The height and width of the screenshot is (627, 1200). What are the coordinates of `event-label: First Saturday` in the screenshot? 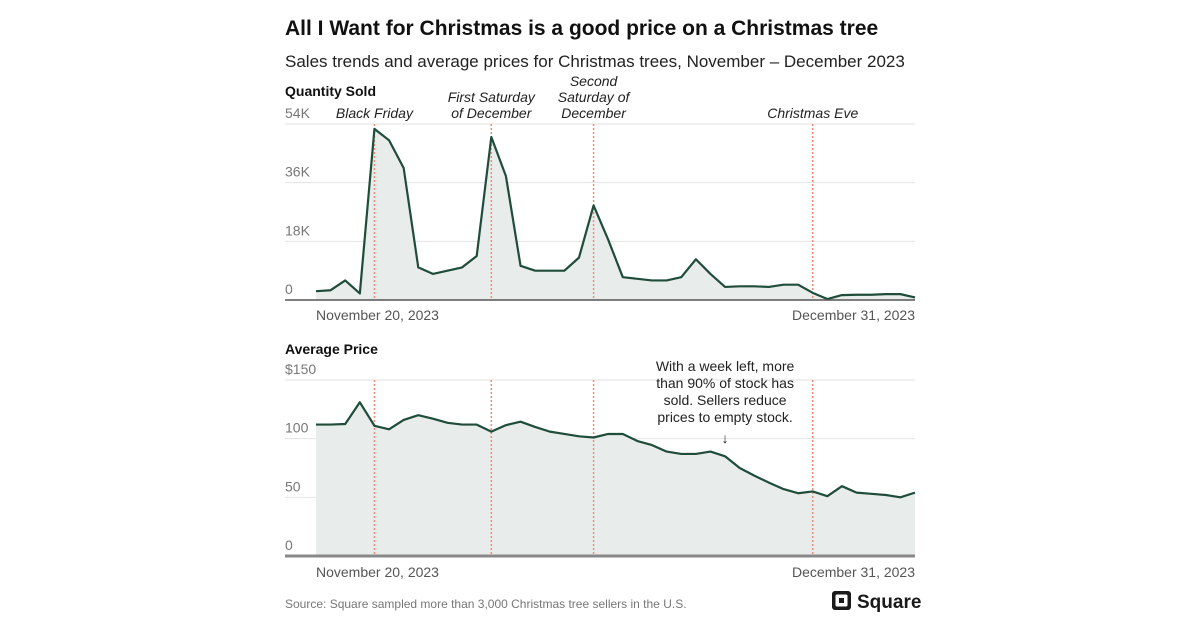 It's located at (492, 97).